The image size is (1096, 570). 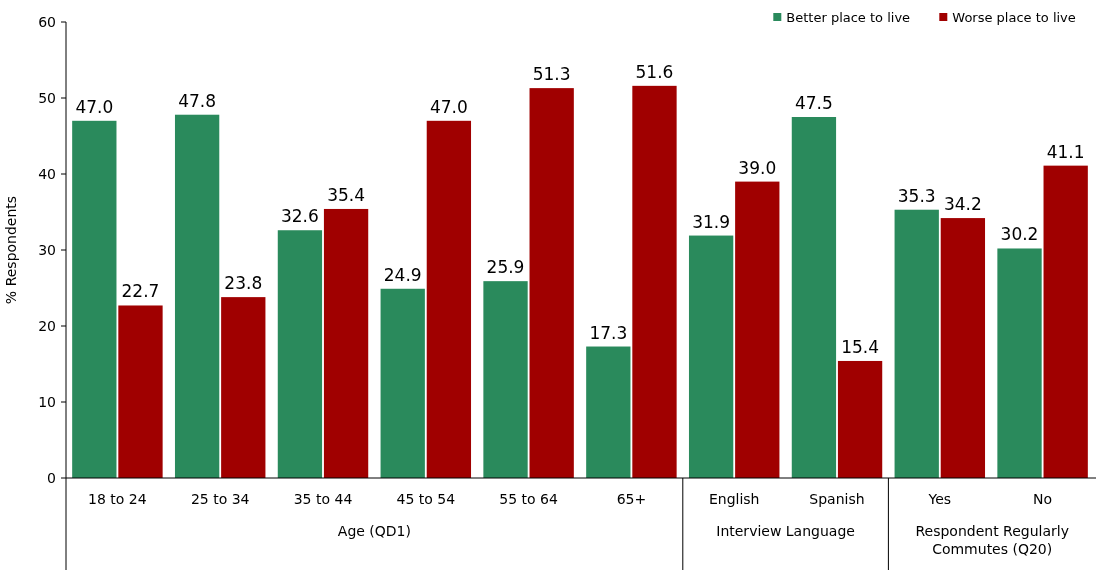 I want to click on x-tick-label: 18 to 24, so click(x=117, y=499).